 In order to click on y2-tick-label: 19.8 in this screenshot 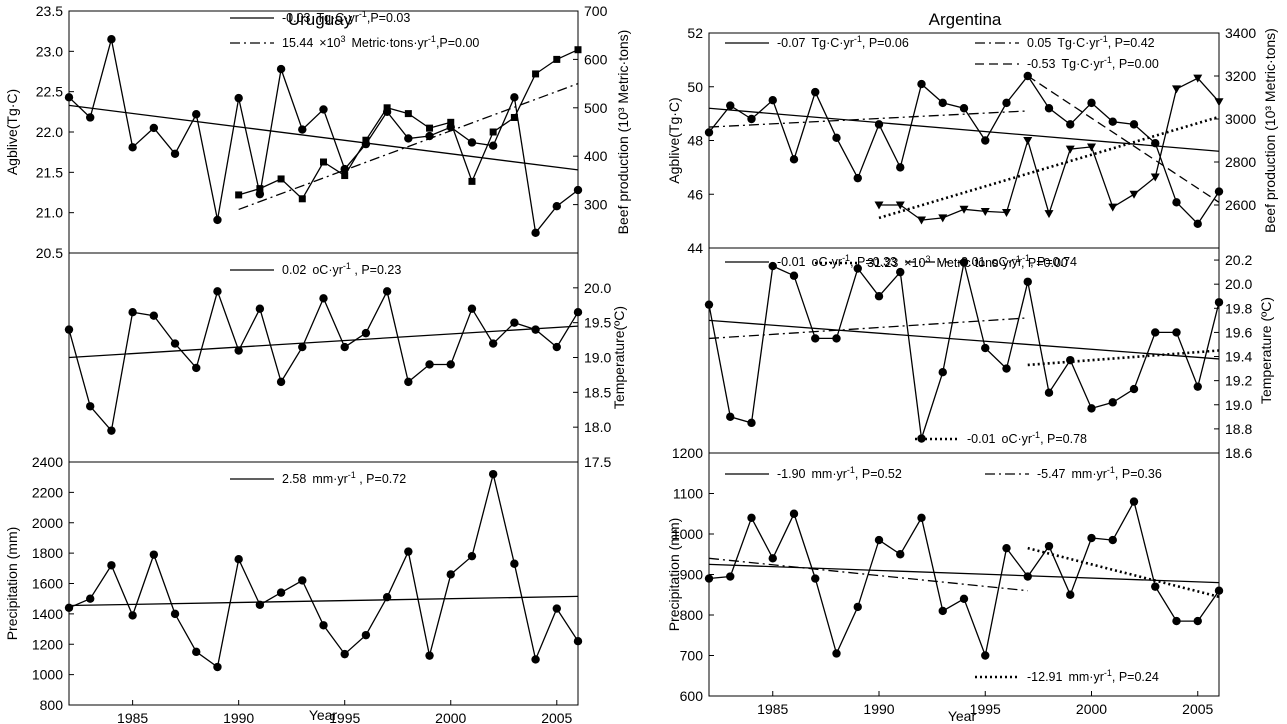, I will do `click(1238, 308)`.